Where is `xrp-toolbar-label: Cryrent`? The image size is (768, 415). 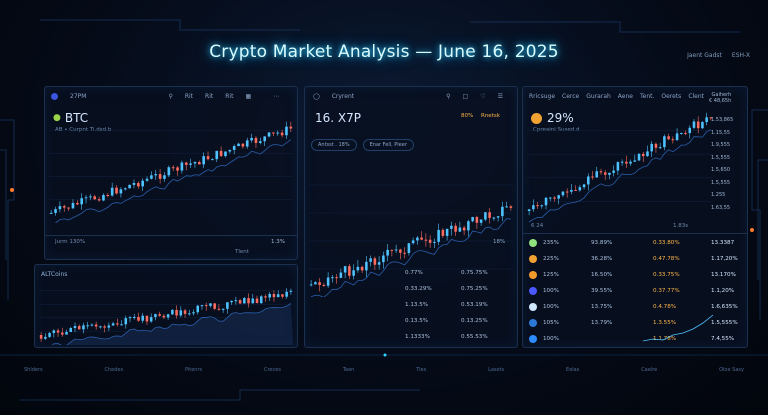
xrp-toolbar-label: Cryrent is located at coordinates (343, 96).